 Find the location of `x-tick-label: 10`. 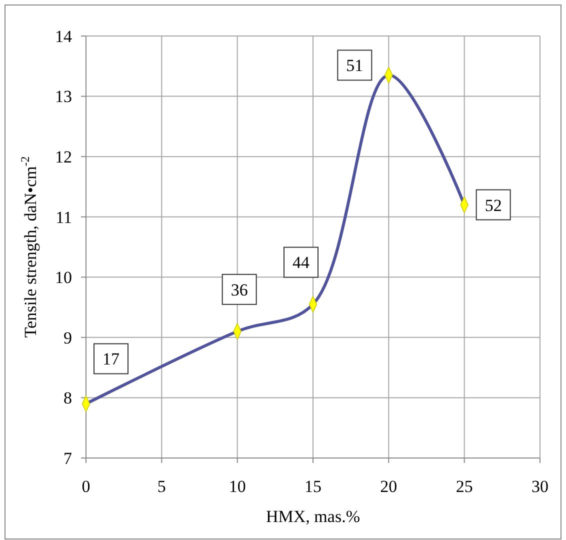

x-tick-label: 10 is located at coordinates (237, 486).